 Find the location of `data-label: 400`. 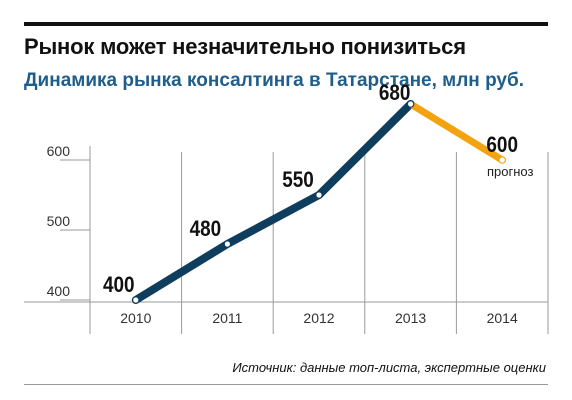

data-label: 400 is located at coordinates (119, 285).